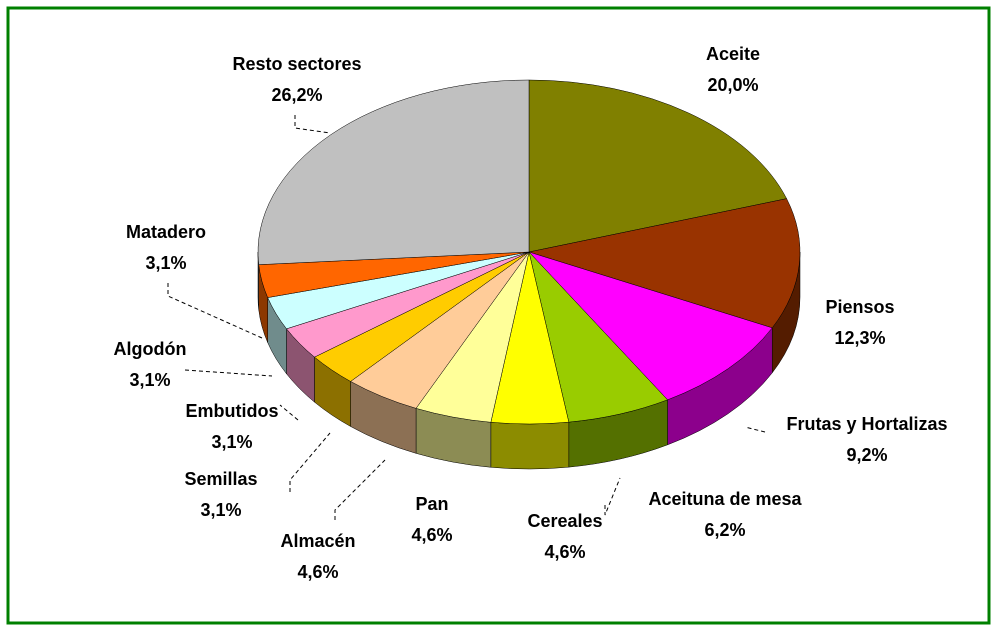  Describe the element at coordinates (866, 455) in the screenshot. I see `slice-value-label: 9,2%` at that location.